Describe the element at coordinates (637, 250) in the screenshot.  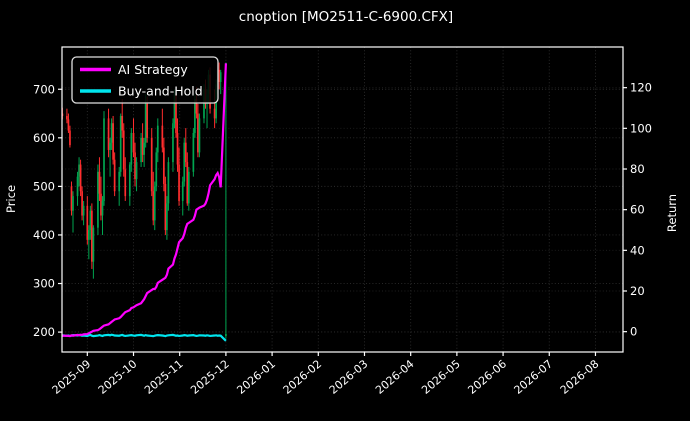
I see `return-tick-label: 40` at that location.